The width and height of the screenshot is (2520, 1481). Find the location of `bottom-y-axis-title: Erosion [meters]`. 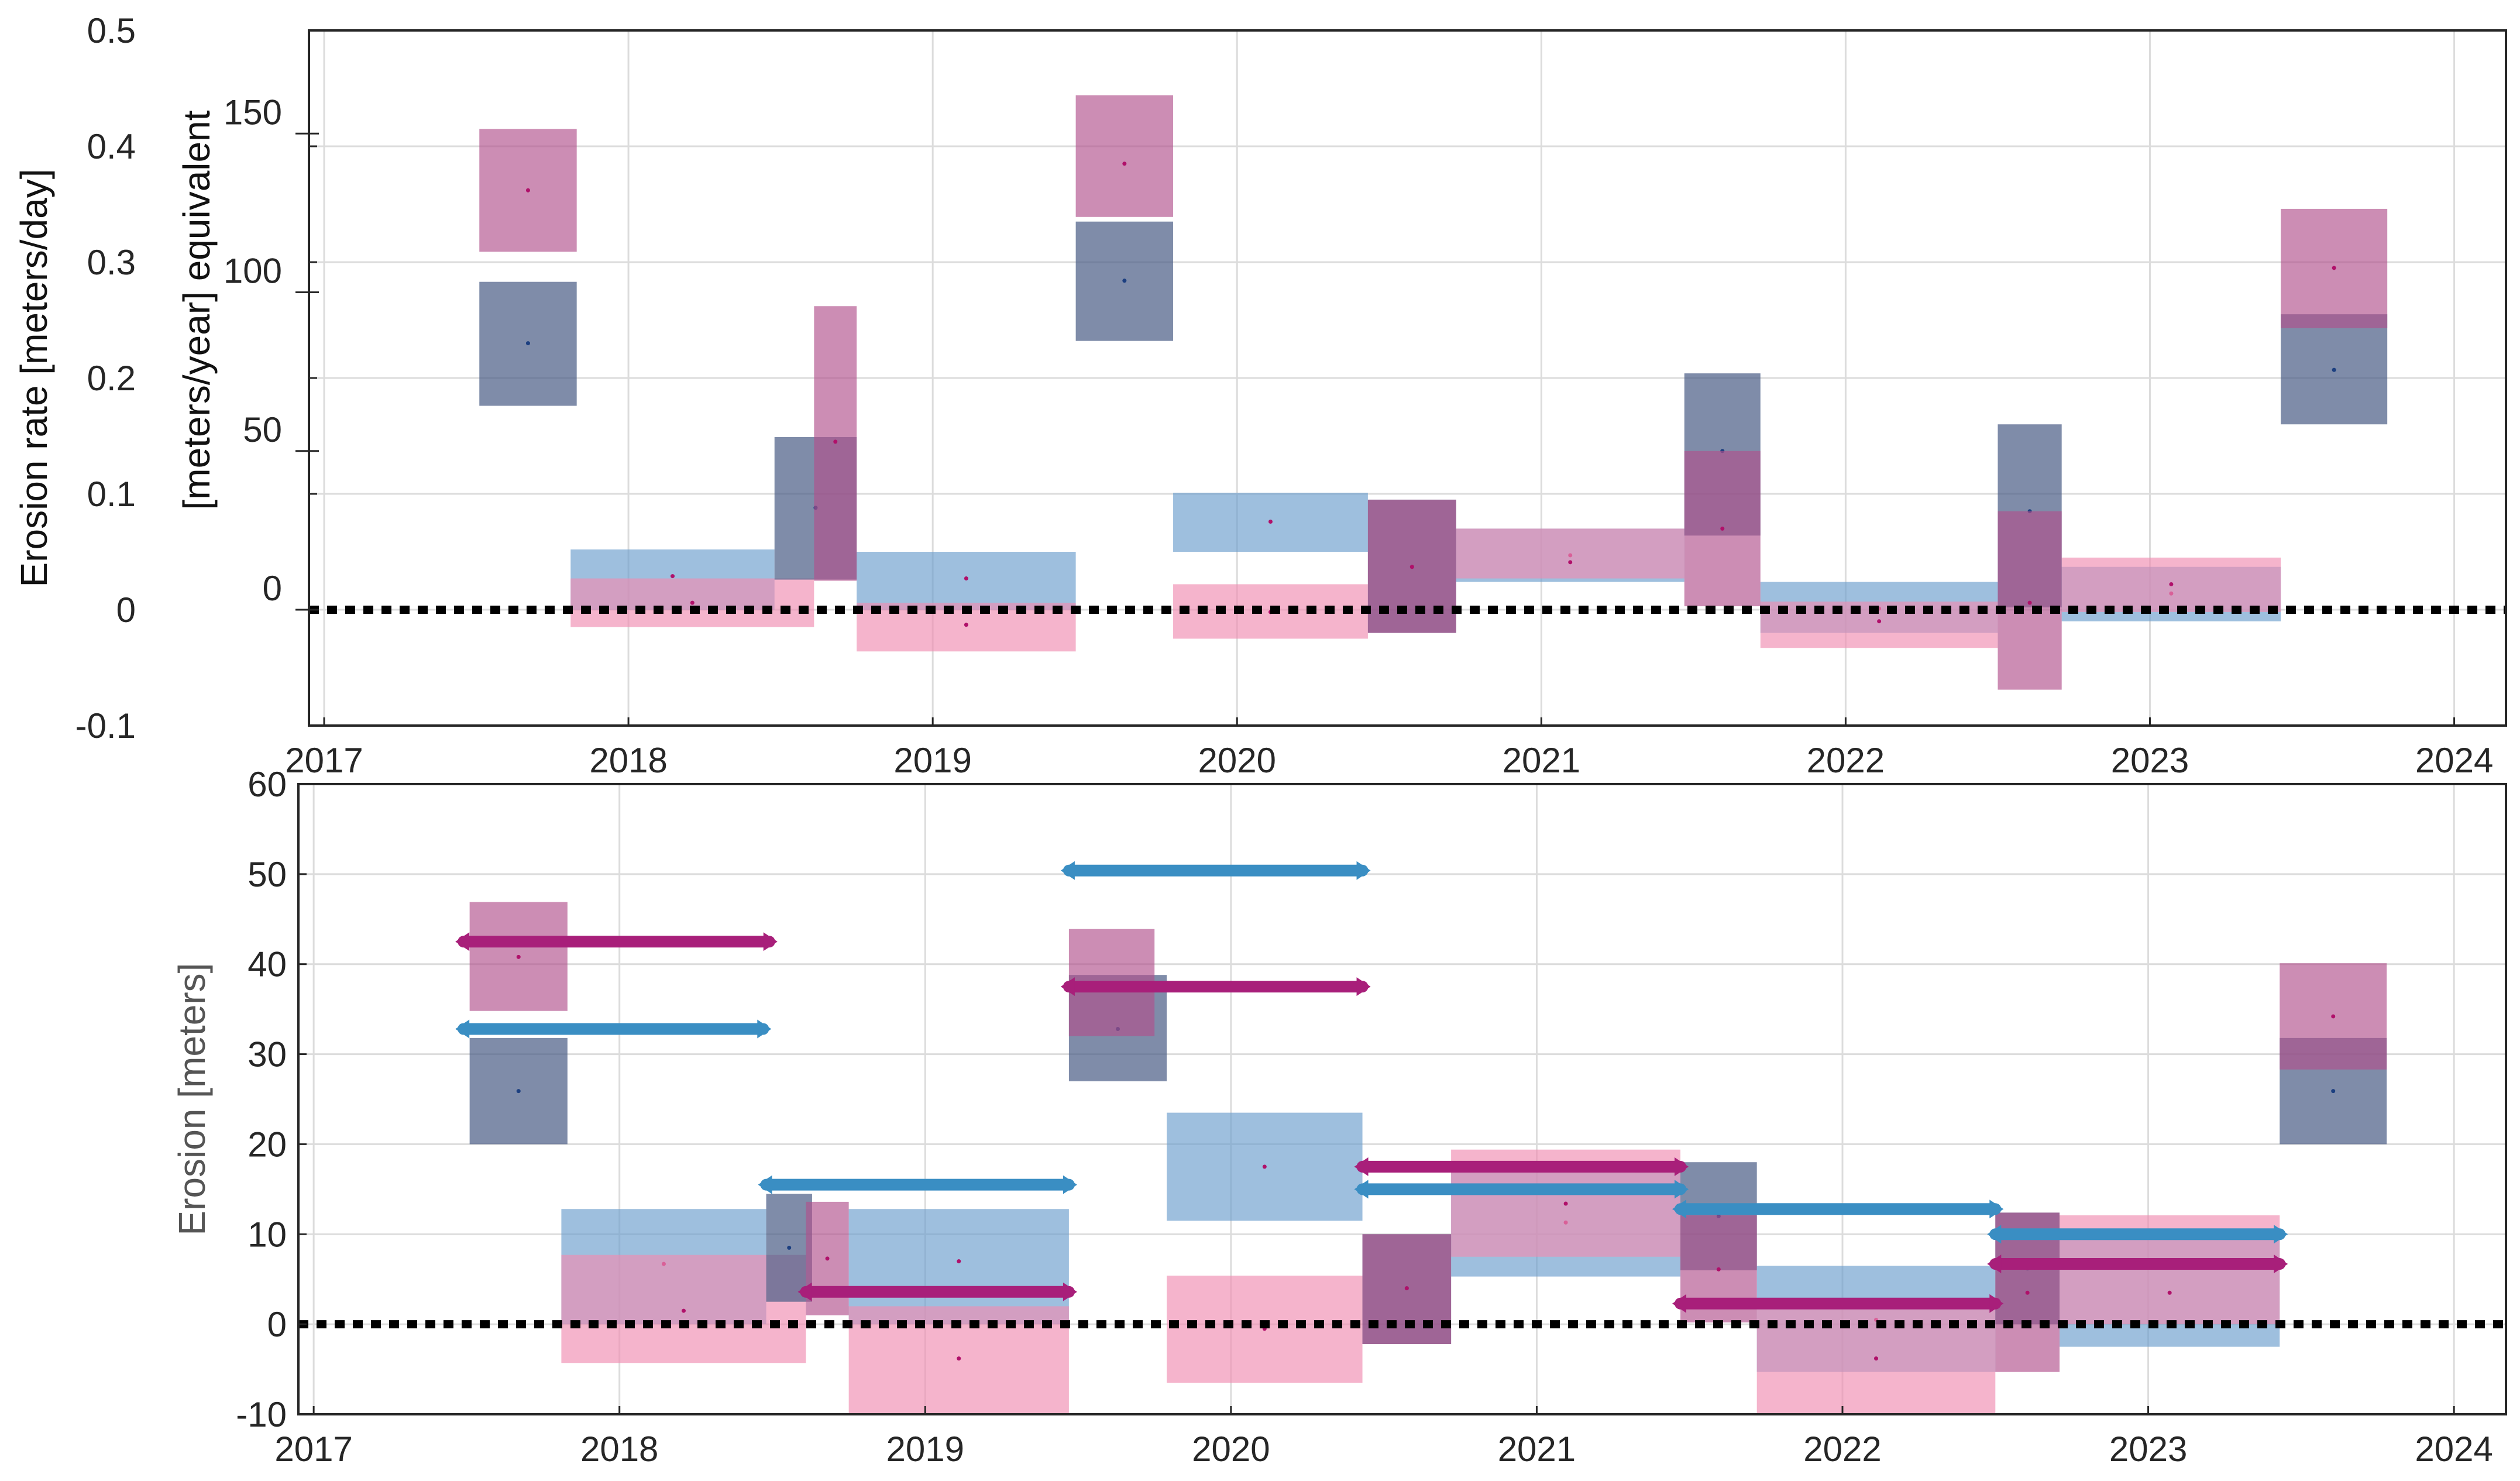

bottom-y-axis-title: Erosion [meters] is located at coordinates (192, 1099).